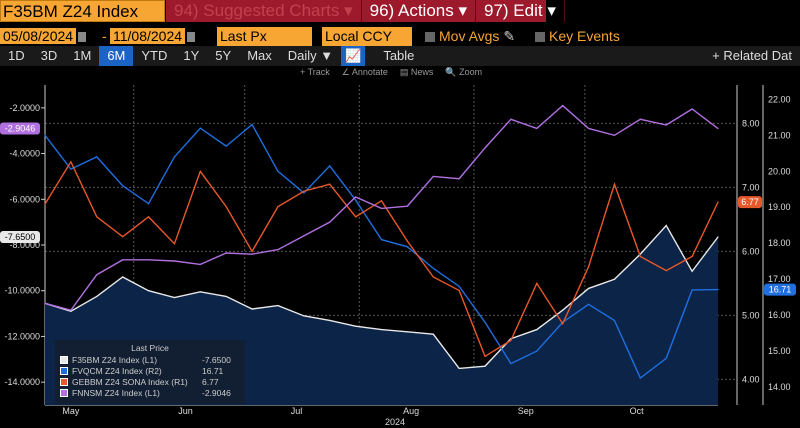 Image resolution: width=800 pixels, height=428 pixels. Describe the element at coordinates (751, 187) in the screenshot. I see `r1-tick-label: 7.00` at that location.